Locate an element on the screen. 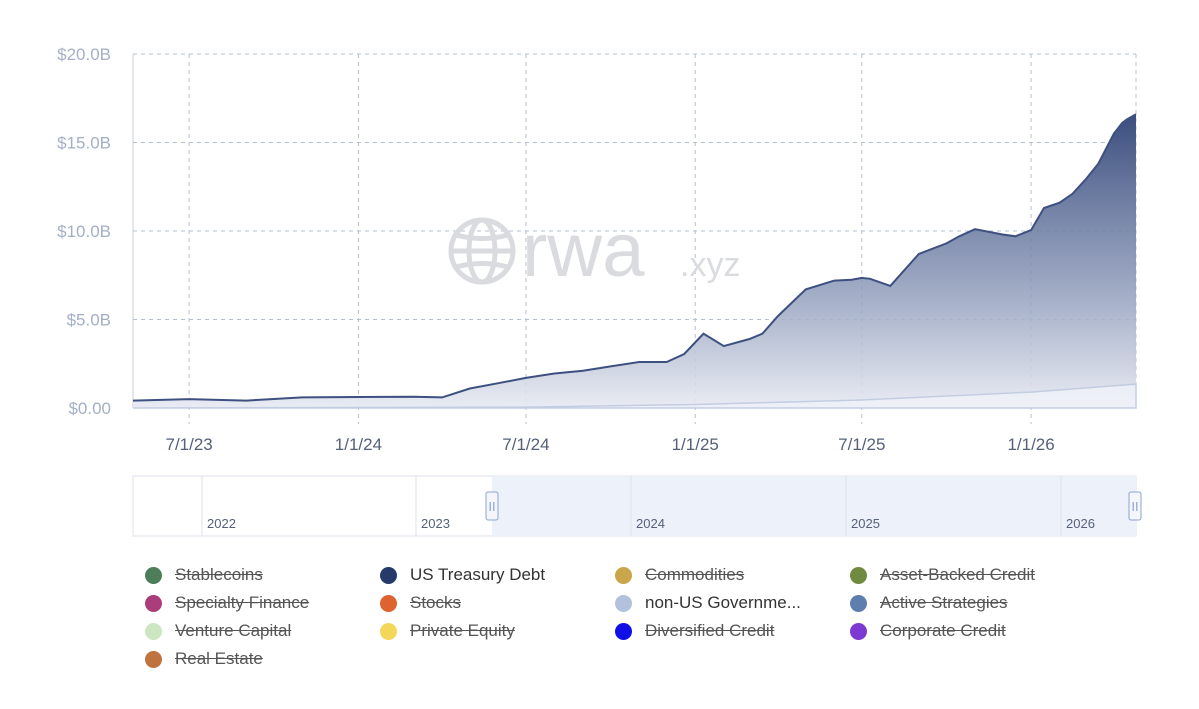 The image size is (1199, 709). legend-item: Commodities is located at coordinates (679, 575).